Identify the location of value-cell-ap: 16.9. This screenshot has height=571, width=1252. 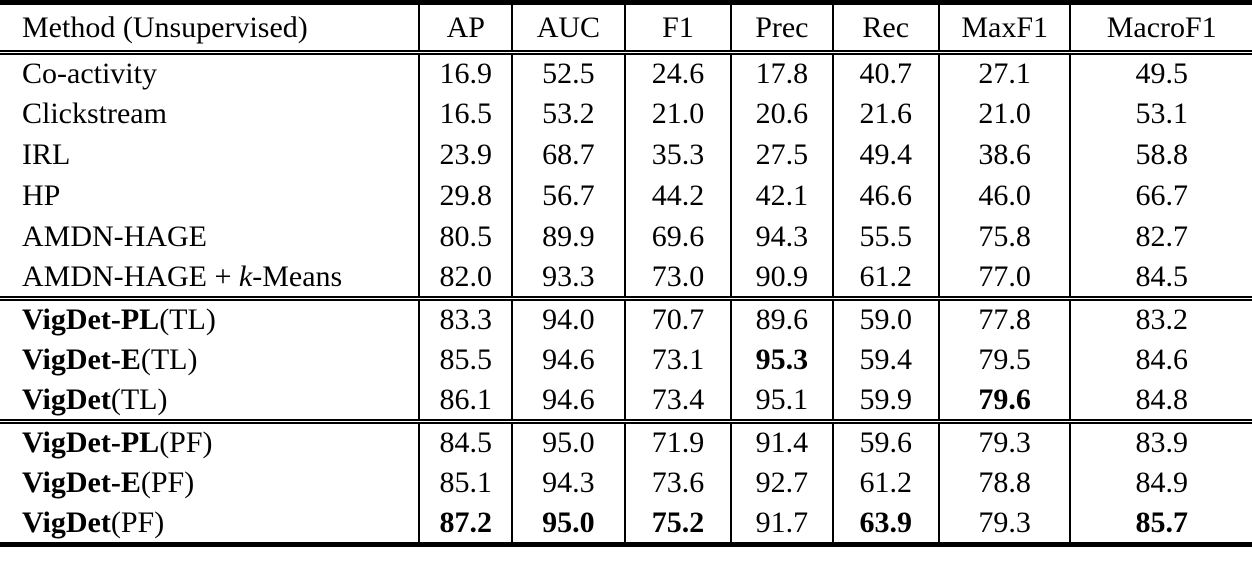
(465, 73).